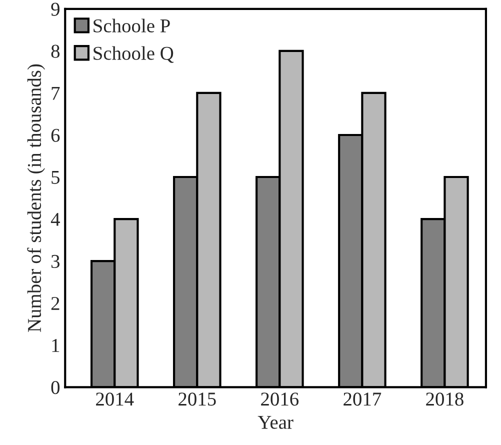  I want to click on y-tick-label: 3, so click(55, 261).